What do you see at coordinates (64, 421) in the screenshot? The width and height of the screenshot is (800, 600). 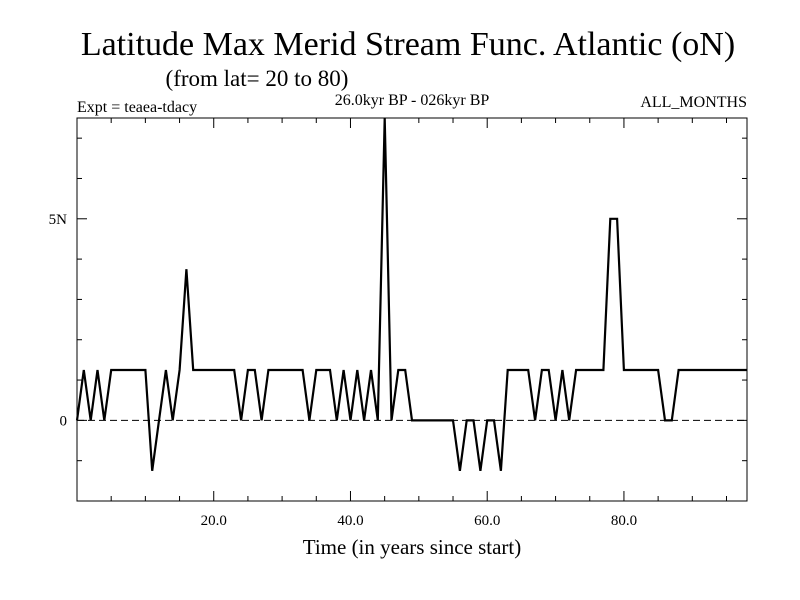 I see `y-tick-label: 0` at bounding box center [64, 421].